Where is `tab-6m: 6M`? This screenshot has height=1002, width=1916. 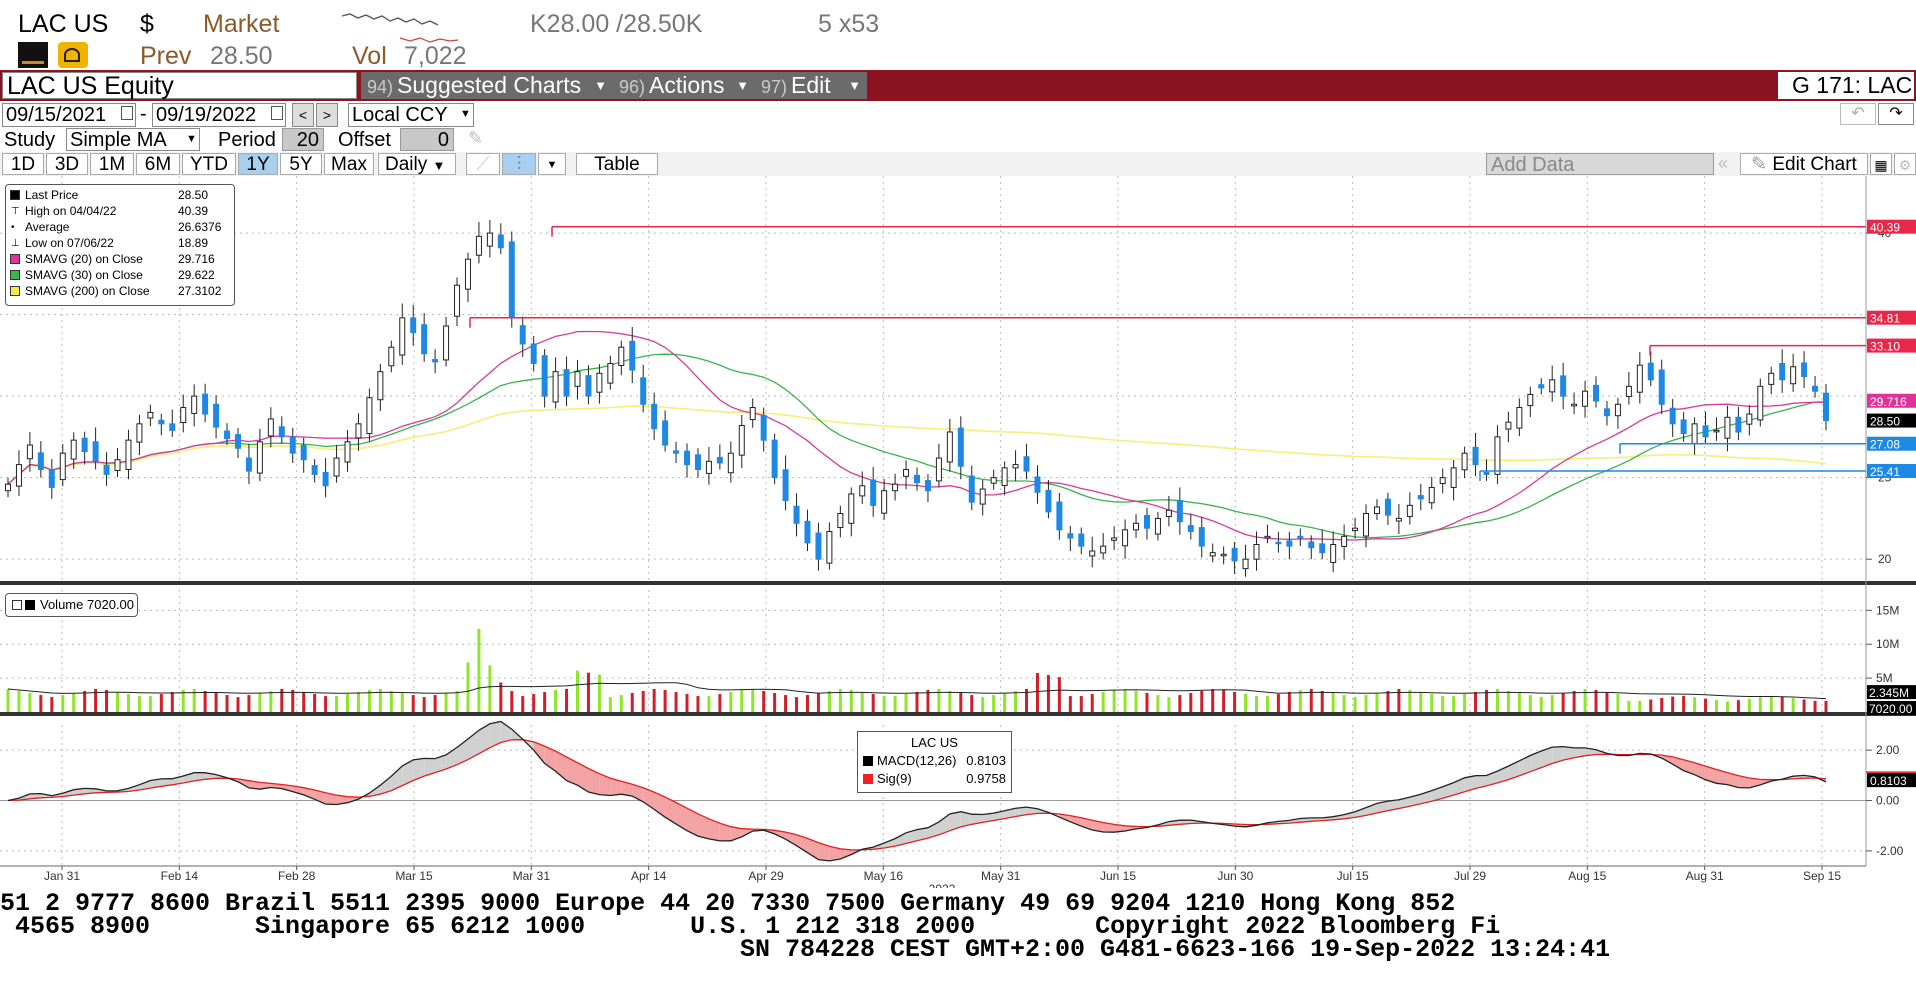 tab-6m: 6M is located at coordinates (158, 164).